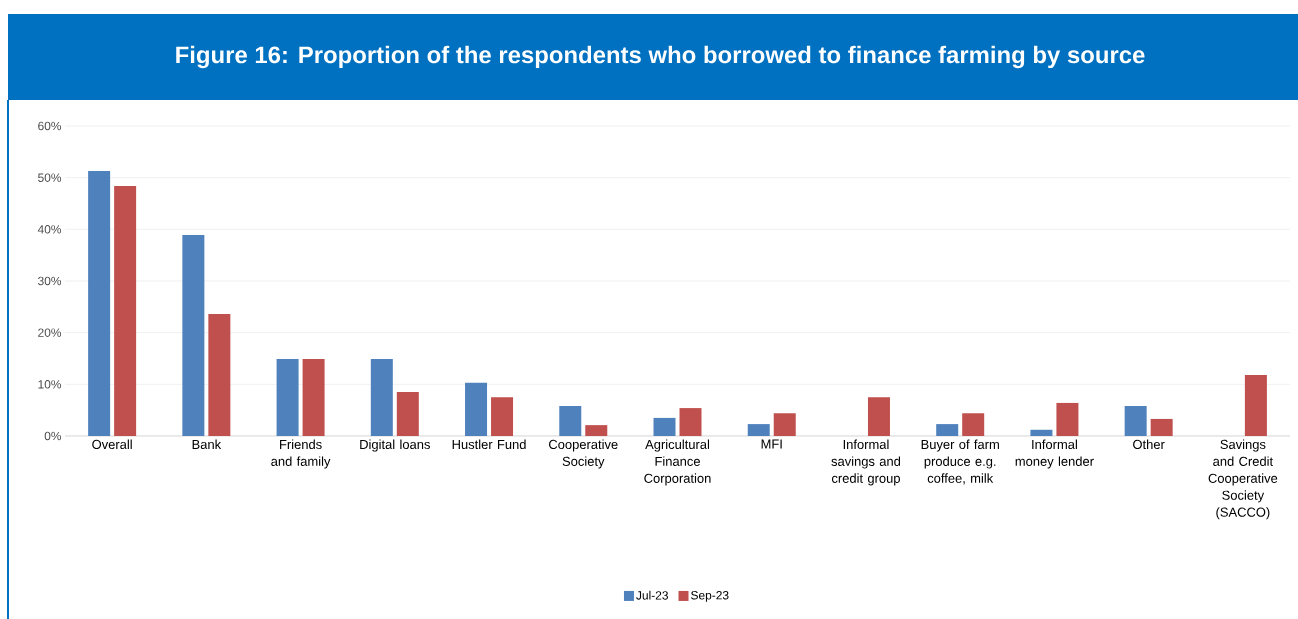 This screenshot has width=1298, height=619. I want to click on y-tick-label: 30%, so click(50, 281).